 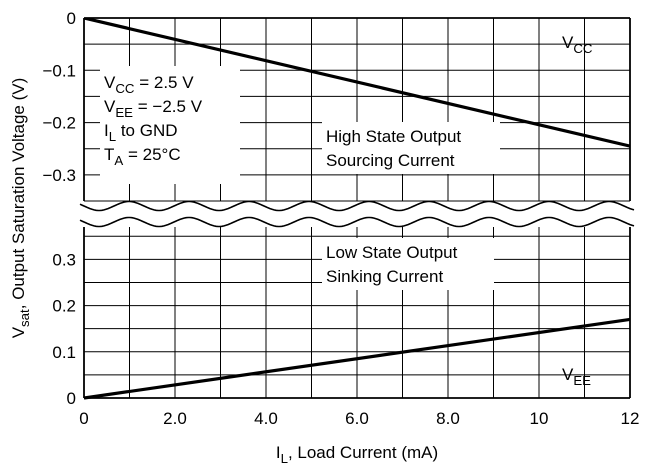 I want to click on y-tick-label: −0.3, so click(x=59, y=175).